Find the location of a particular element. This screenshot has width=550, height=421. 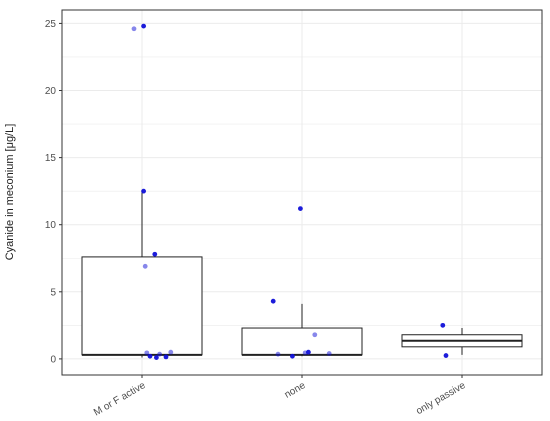

x-tick-label: none is located at coordinates (295, 390).